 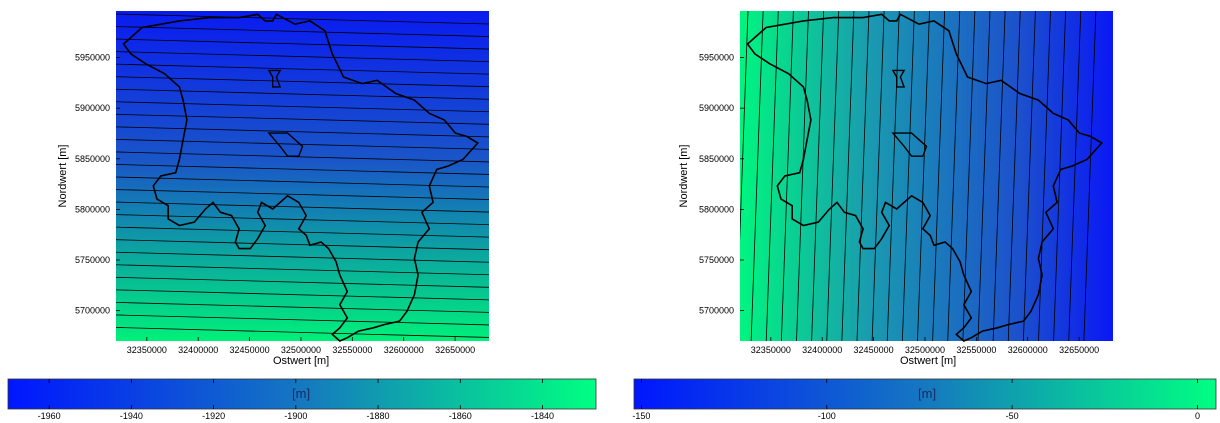 What do you see at coordinates (378, 416) in the screenshot?
I see `colorbar-tick-label: -1880` at bounding box center [378, 416].